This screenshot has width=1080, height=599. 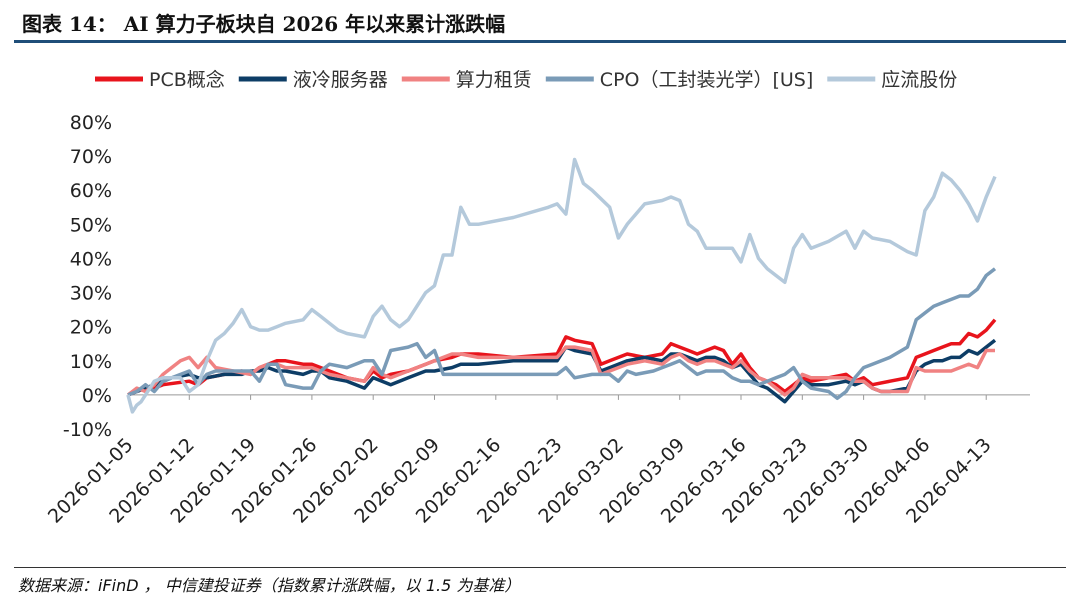 What do you see at coordinates (91, 259) in the screenshot?
I see `y-tick-label: 40%` at bounding box center [91, 259].